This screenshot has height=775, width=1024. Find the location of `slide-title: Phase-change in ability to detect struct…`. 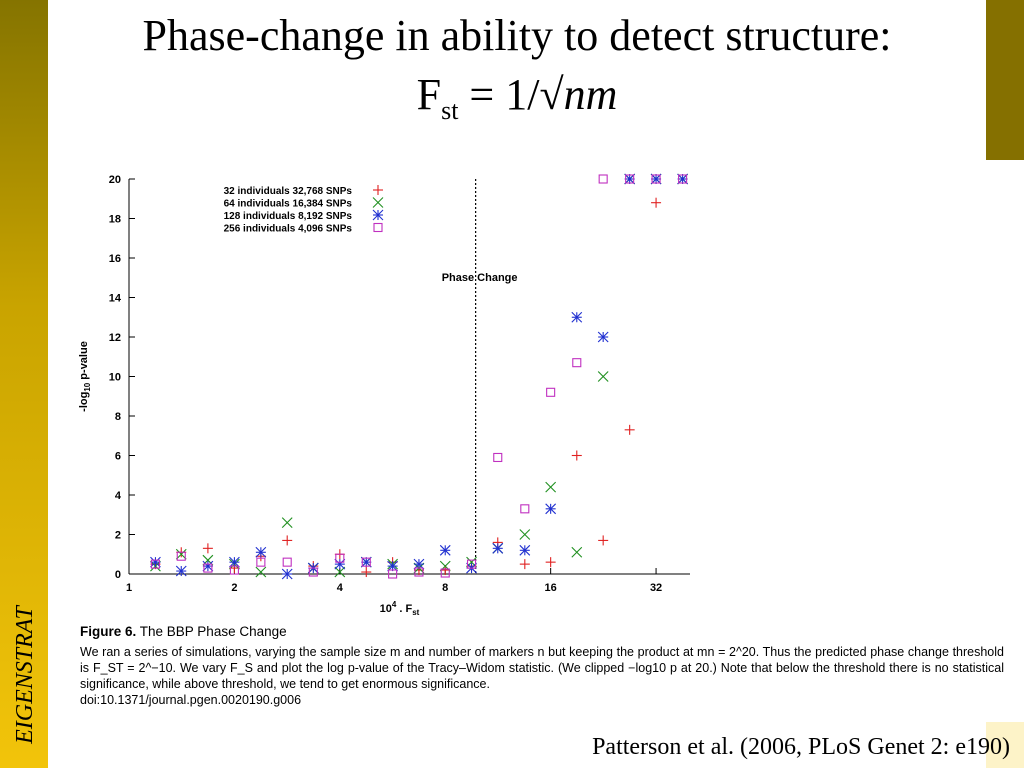

slide-title: Phase-change in ability to detect struct… is located at coordinates (517, 35).